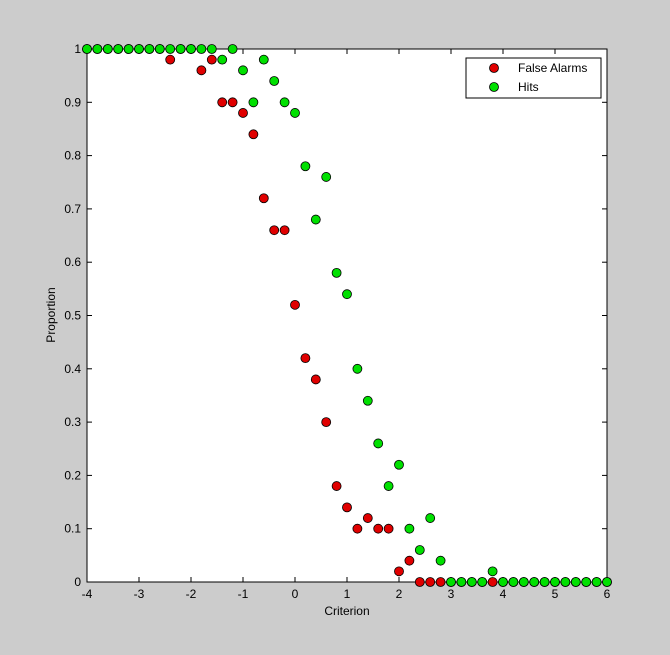 Image resolution: width=670 pixels, height=655 pixels. I want to click on y-tick-label: 0, so click(77, 582).